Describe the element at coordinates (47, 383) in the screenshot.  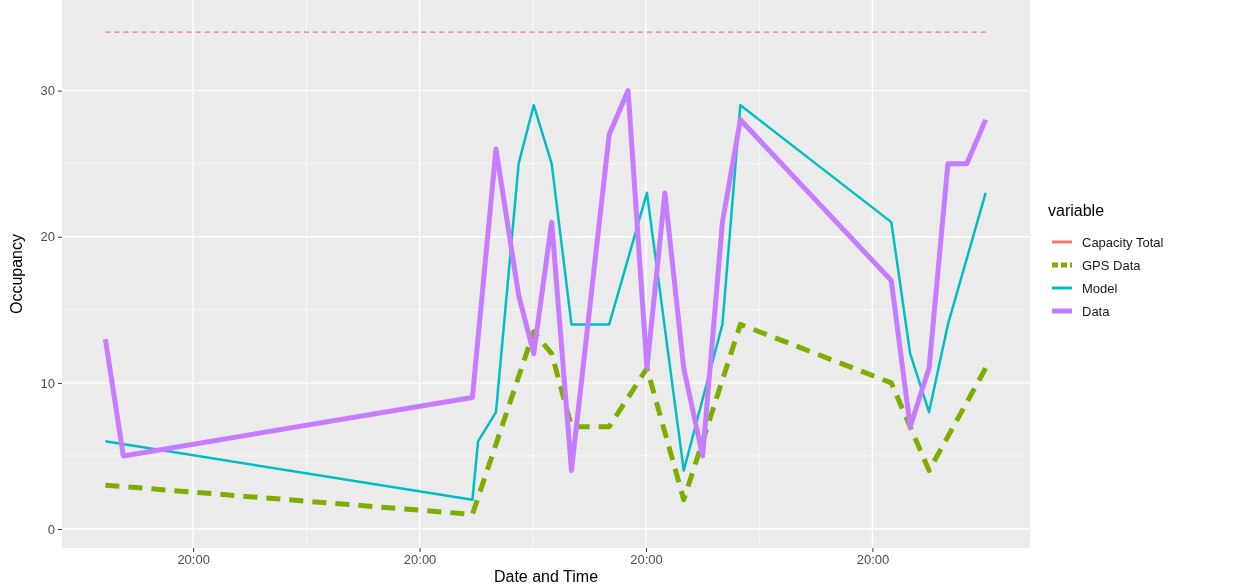
I see `y-tick-label: 10` at that location.